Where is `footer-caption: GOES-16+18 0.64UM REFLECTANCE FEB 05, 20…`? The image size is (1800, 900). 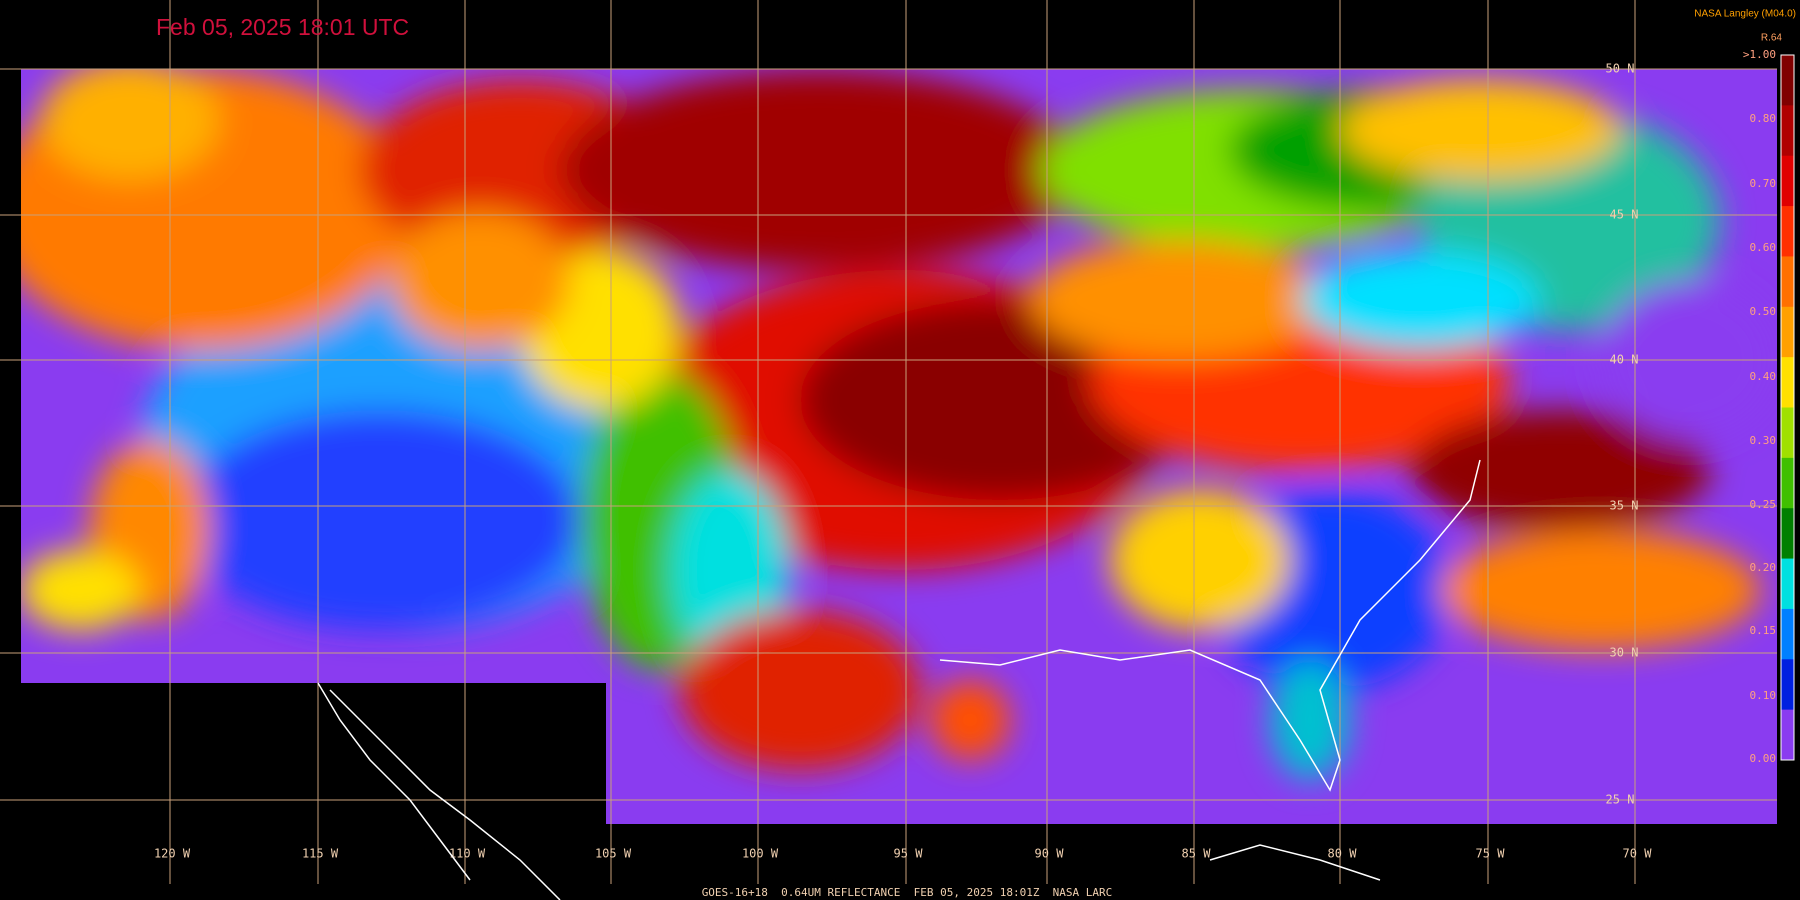 footer-caption: GOES-16+18 0.64UM REFLECTANCE FEB 05, 20… is located at coordinates (907, 892).